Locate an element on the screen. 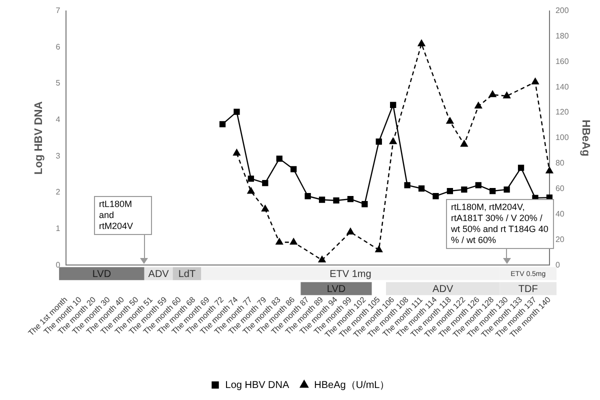  text: LdT is located at coordinates (187, 274).